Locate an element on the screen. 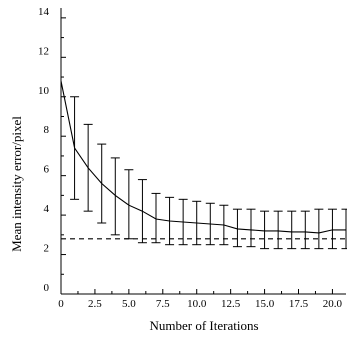 This screenshot has width=347, height=338. y-tick-label: 8 is located at coordinates (47, 130).